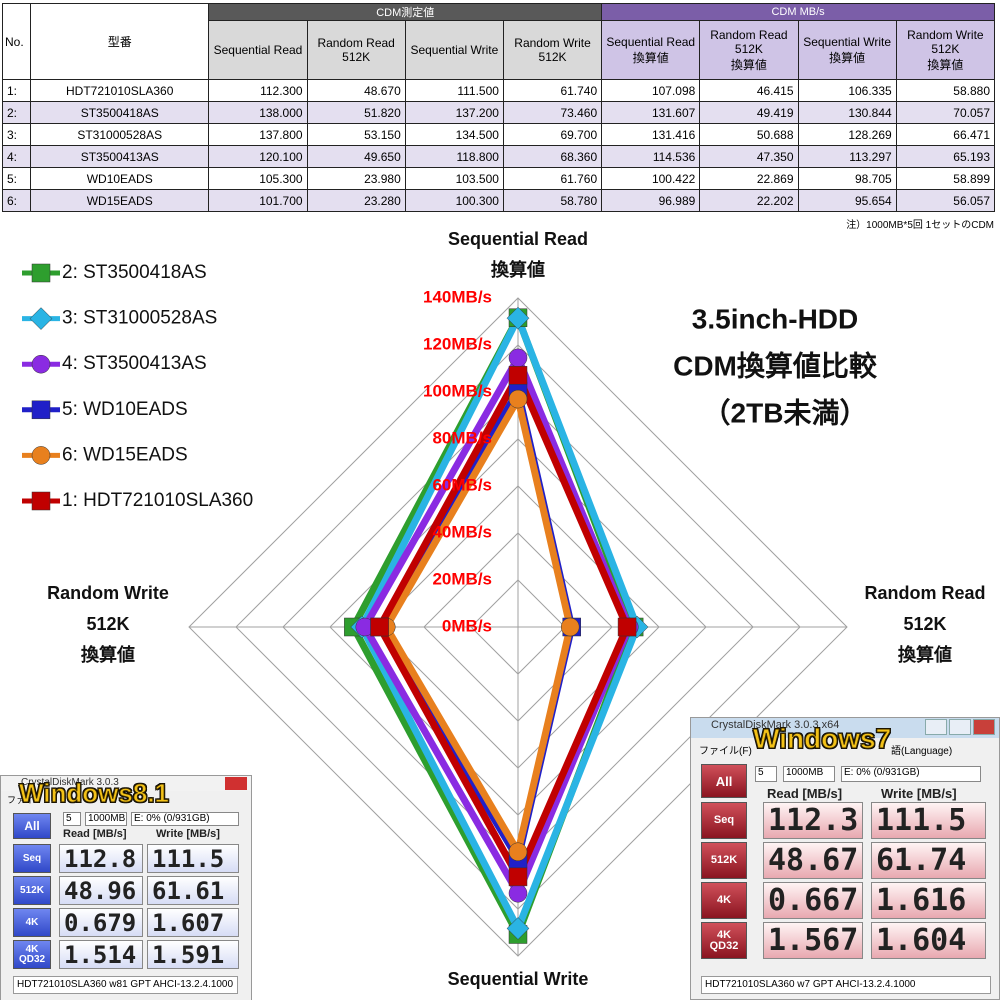 This screenshot has width=1000, height=1000. What do you see at coordinates (552, 134) in the screenshot?
I see `cell: 69.700` at bounding box center [552, 134].